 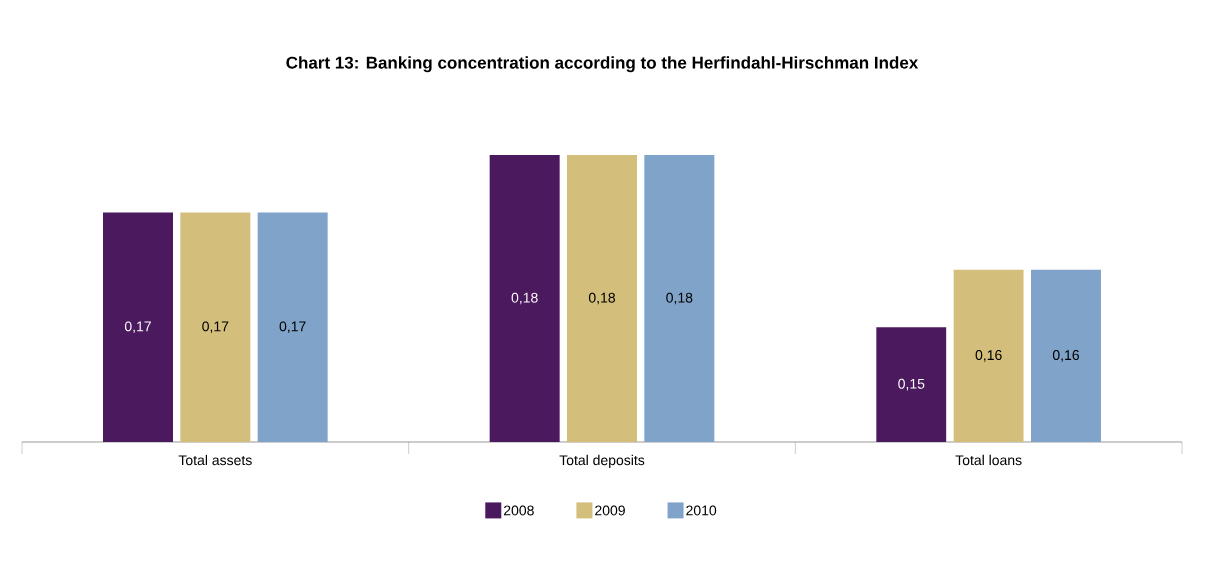 What do you see at coordinates (610, 510) in the screenshot?
I see `legend-label: 2009` at bounding box center [610, 510].